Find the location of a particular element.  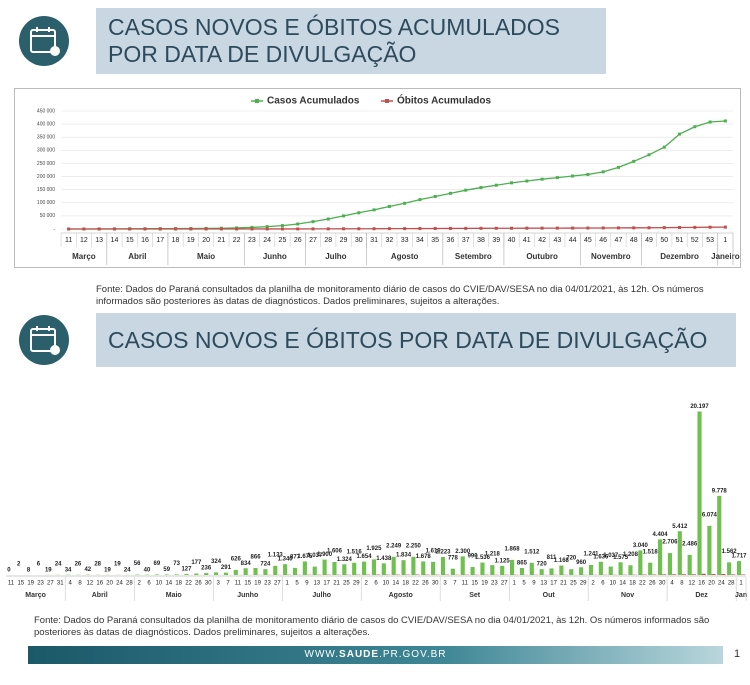

x-tick-label: 47 is located at coordinates (619, 240).